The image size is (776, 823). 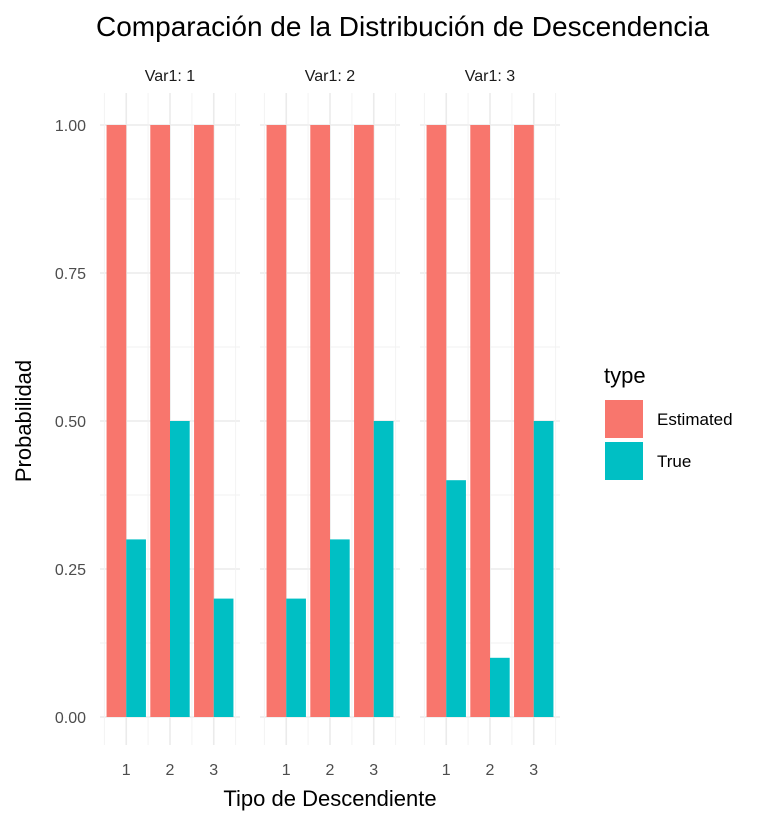 What do you see at coordinates (625, 375) in the screenshot?
I see `legend-title: type` at bounding box center [625, 375].